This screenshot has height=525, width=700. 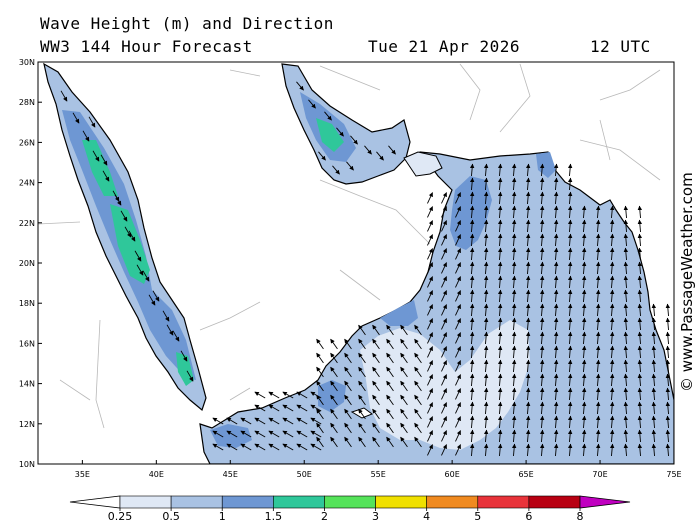 I want to click on colorbar-label: 0.25, so click(x=120, y=516).